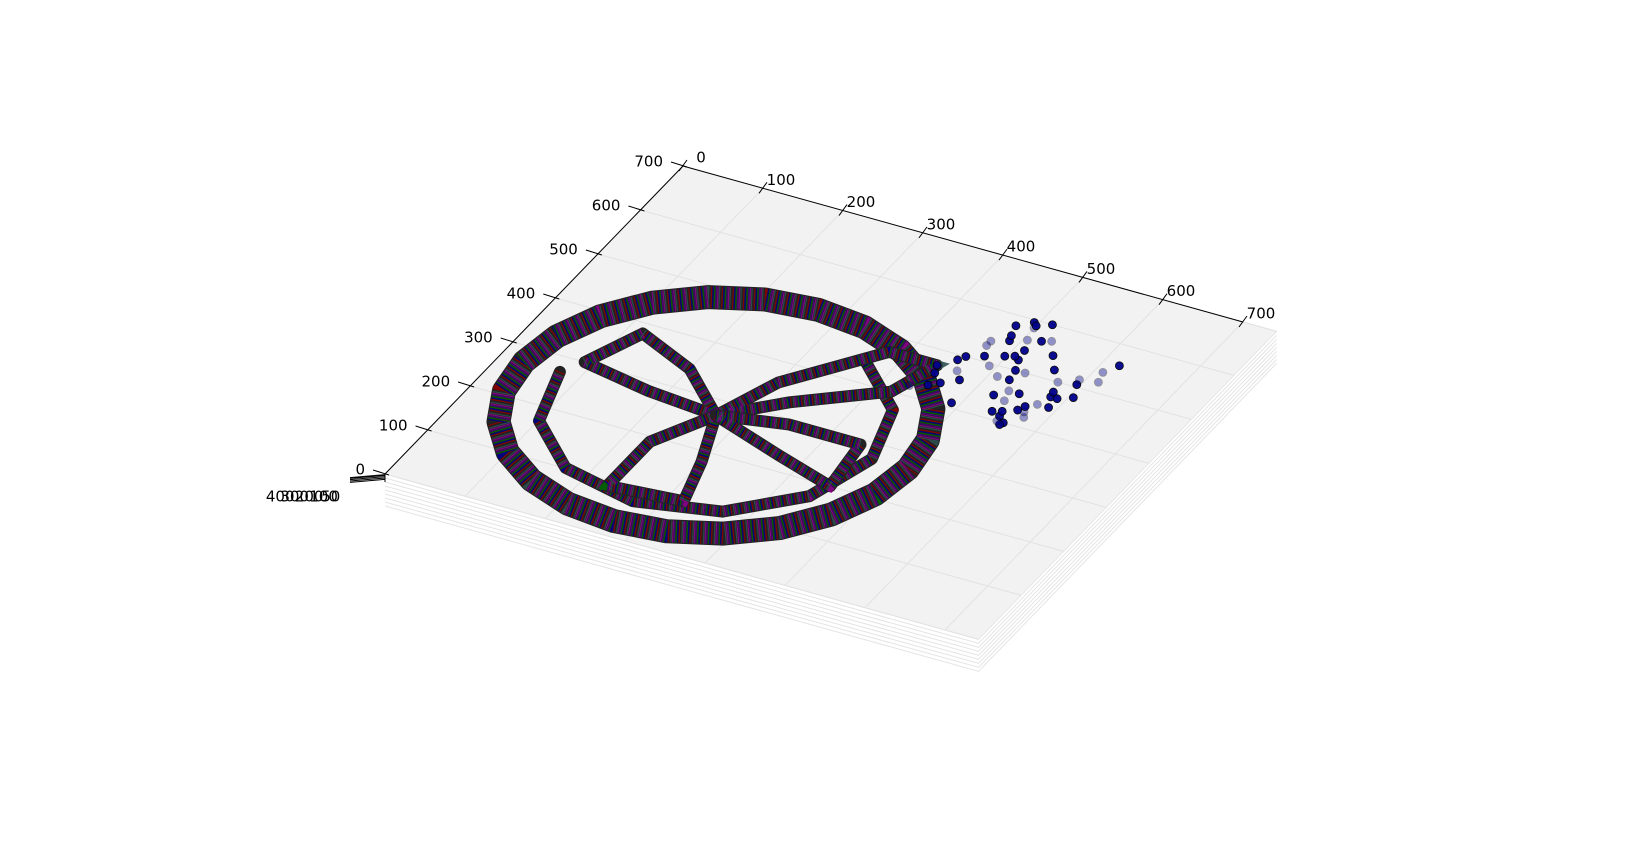 This screenshot has width=1626, height=856. I want to click on y-tick-label: 400, so click(521, 294).